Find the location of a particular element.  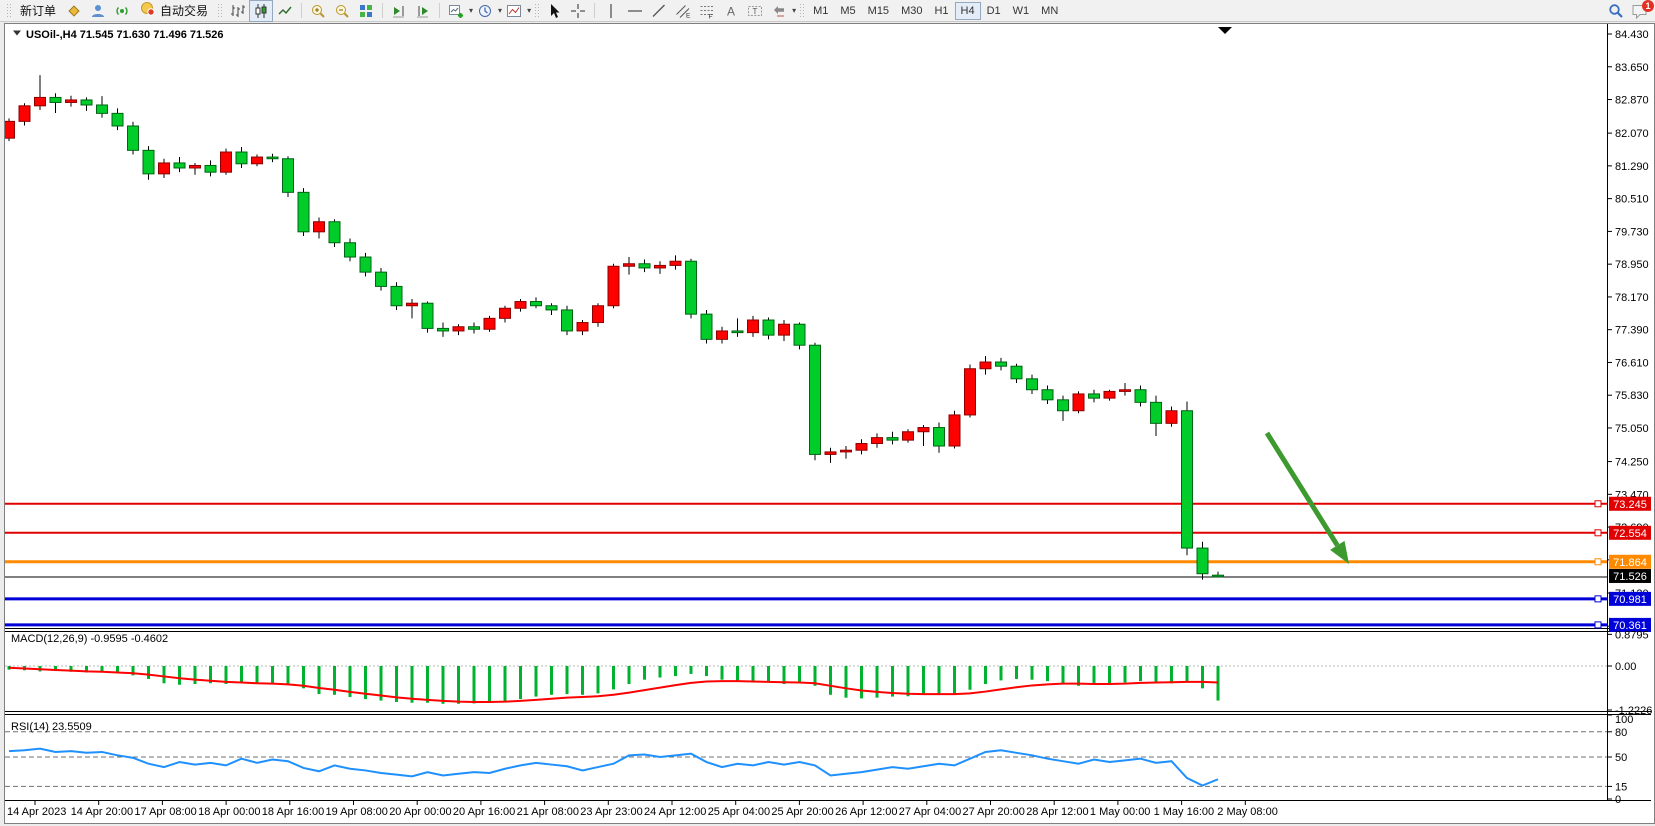

search-icon is located at coordinates (1616, 11).